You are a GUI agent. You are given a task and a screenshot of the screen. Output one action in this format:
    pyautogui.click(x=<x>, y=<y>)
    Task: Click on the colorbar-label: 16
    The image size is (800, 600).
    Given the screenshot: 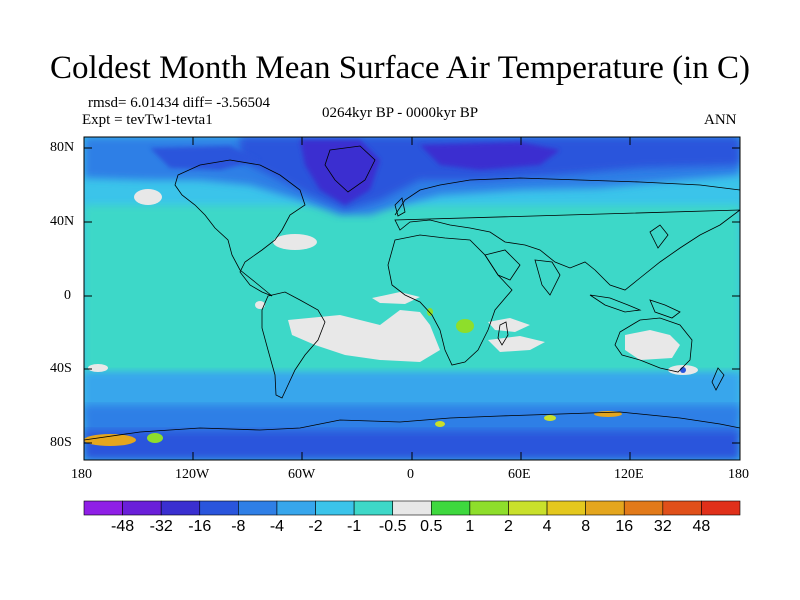 What is the action you would take?
    pyautogui.click(x=624, y=526)
    